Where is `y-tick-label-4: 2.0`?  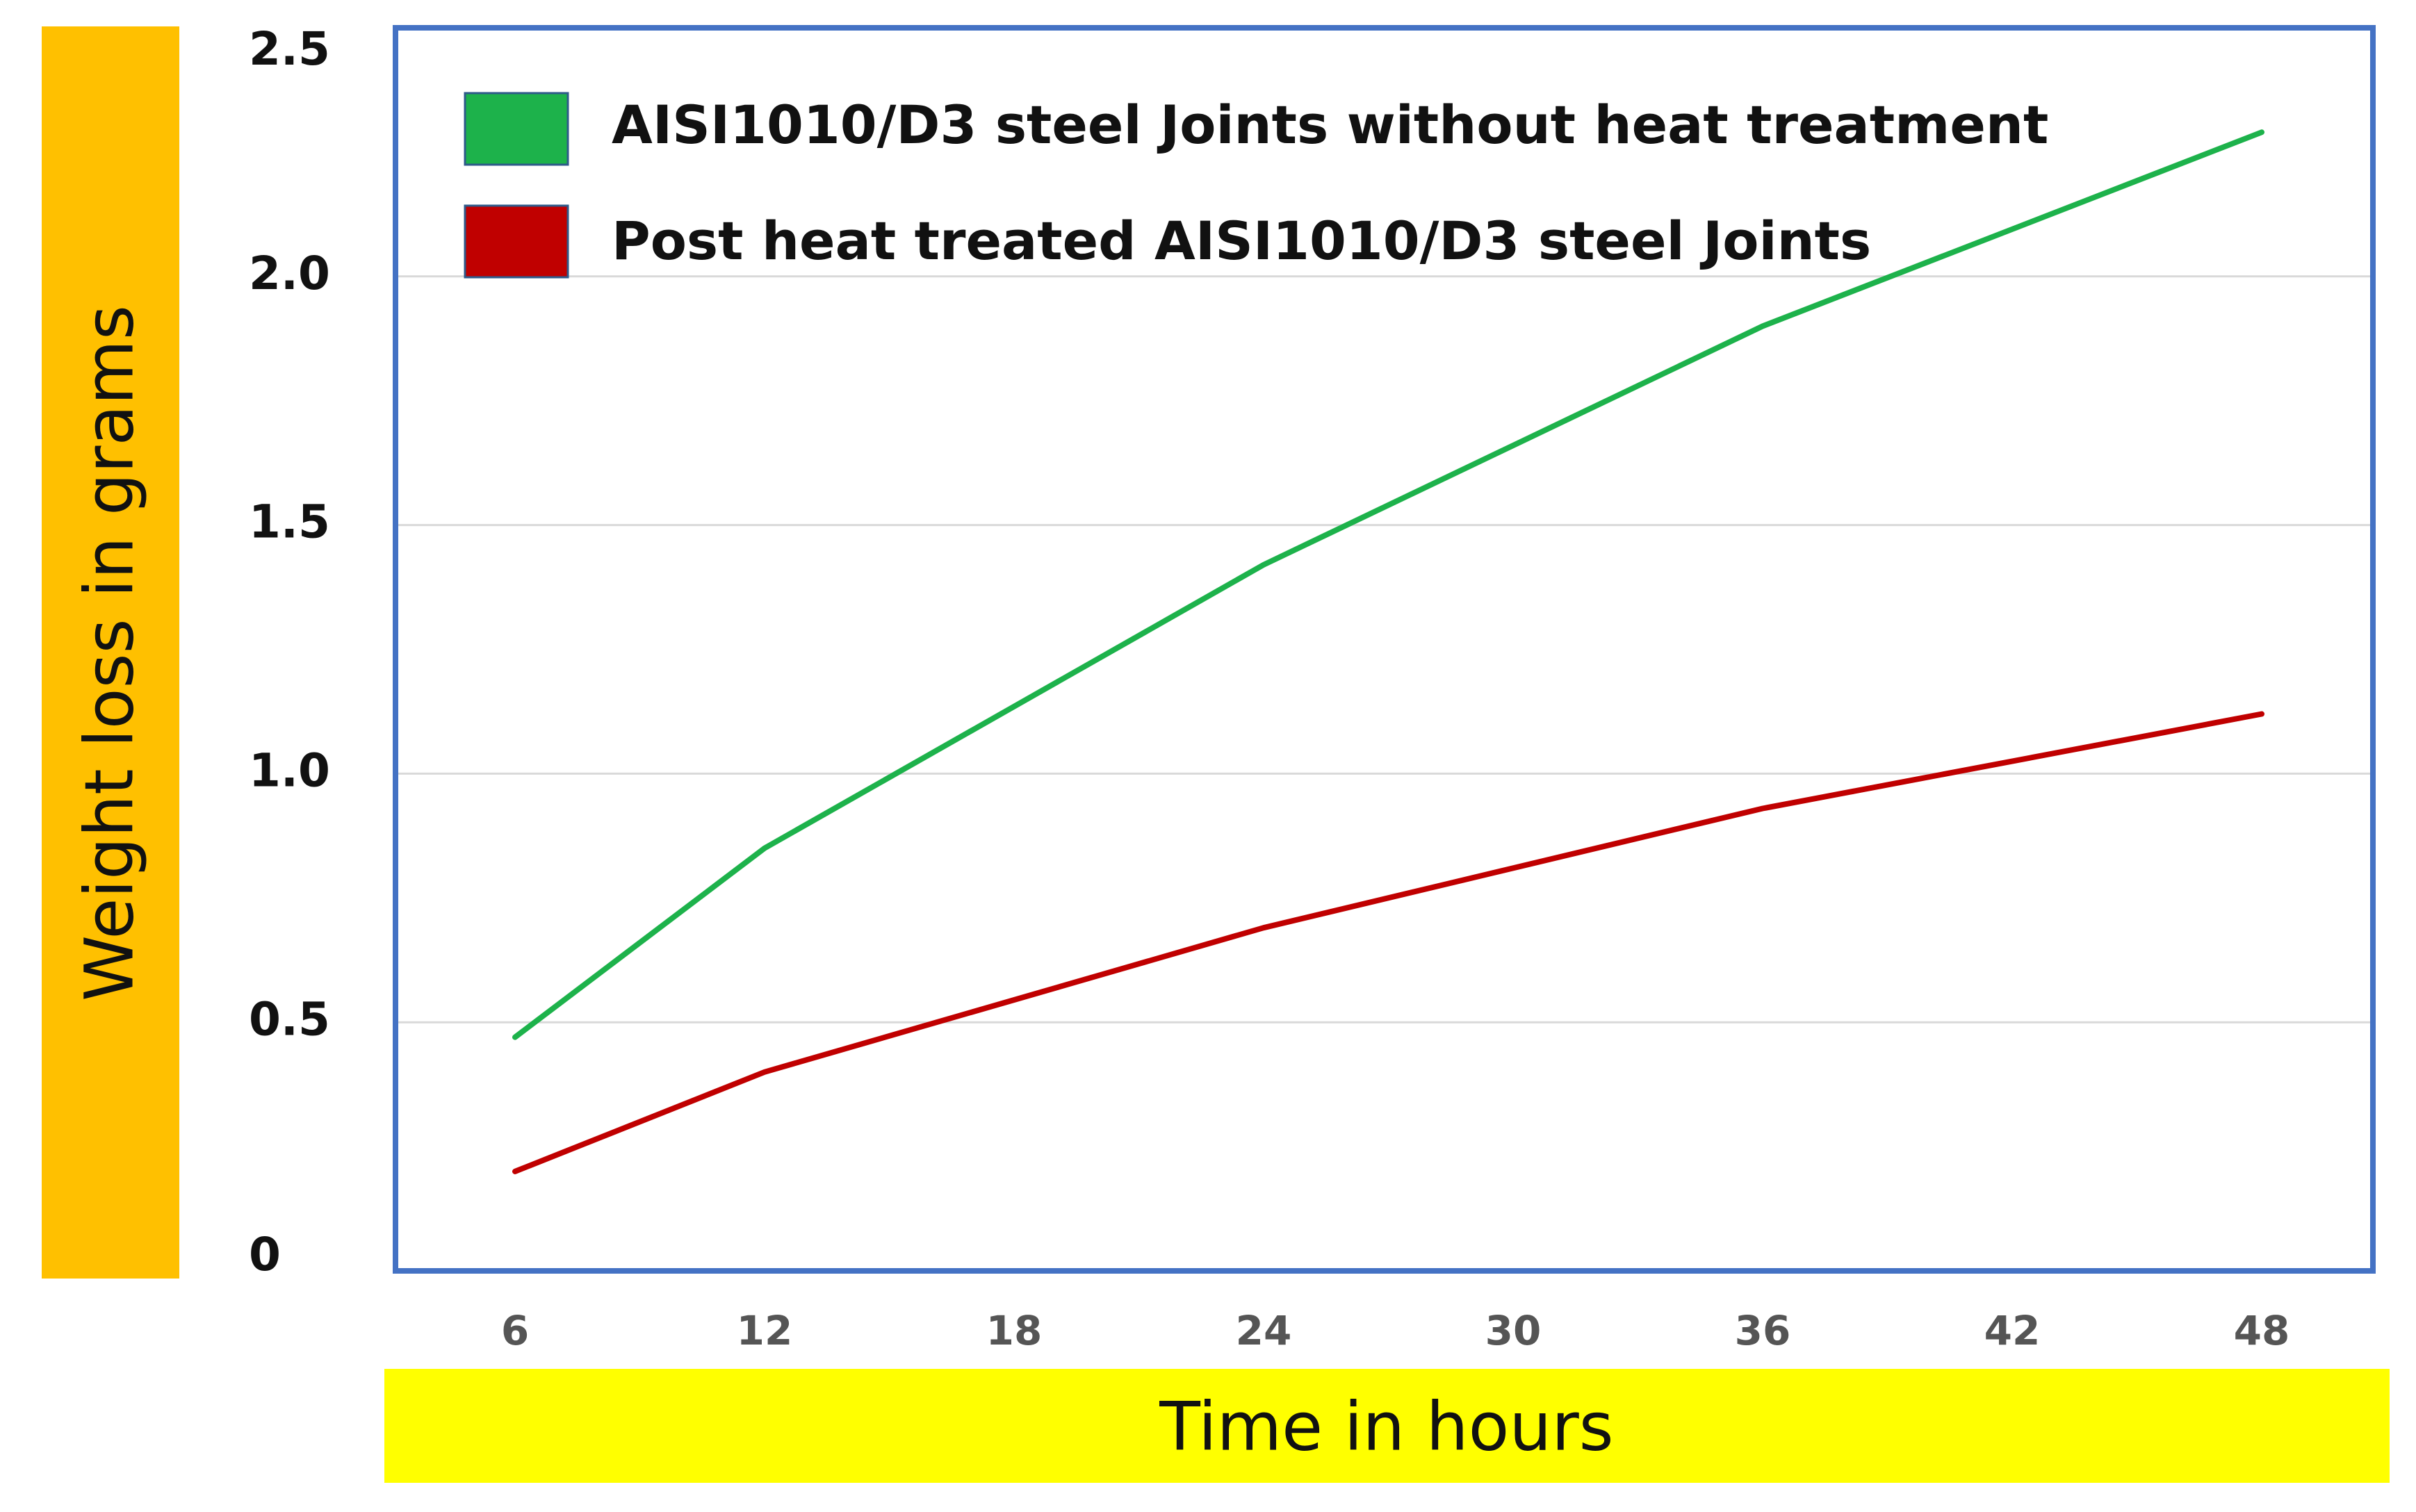
y-tick-label-4: 2.0 is located at coordinates (289, 273).